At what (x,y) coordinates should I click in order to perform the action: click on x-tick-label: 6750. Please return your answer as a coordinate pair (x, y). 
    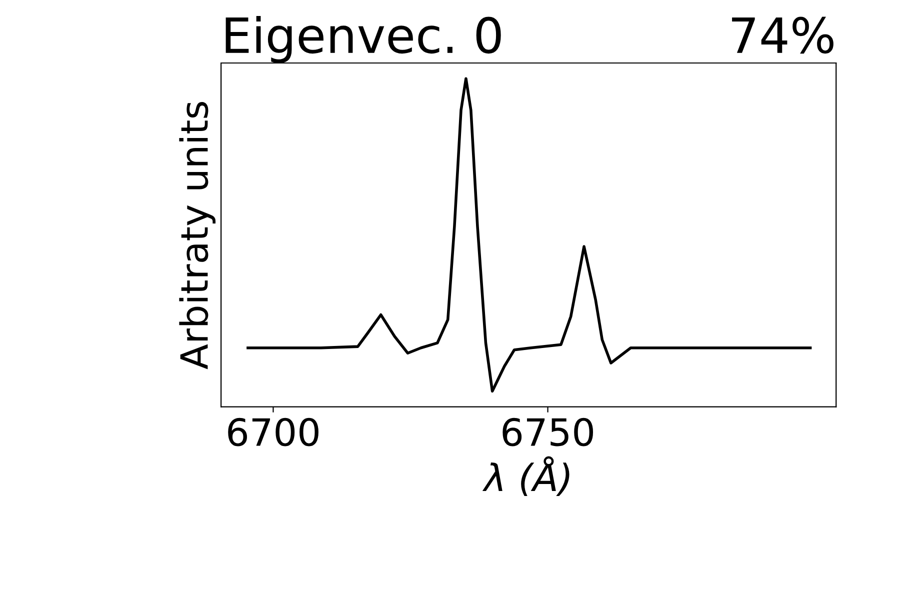
    Looking at the image, I should click on (548, 432).